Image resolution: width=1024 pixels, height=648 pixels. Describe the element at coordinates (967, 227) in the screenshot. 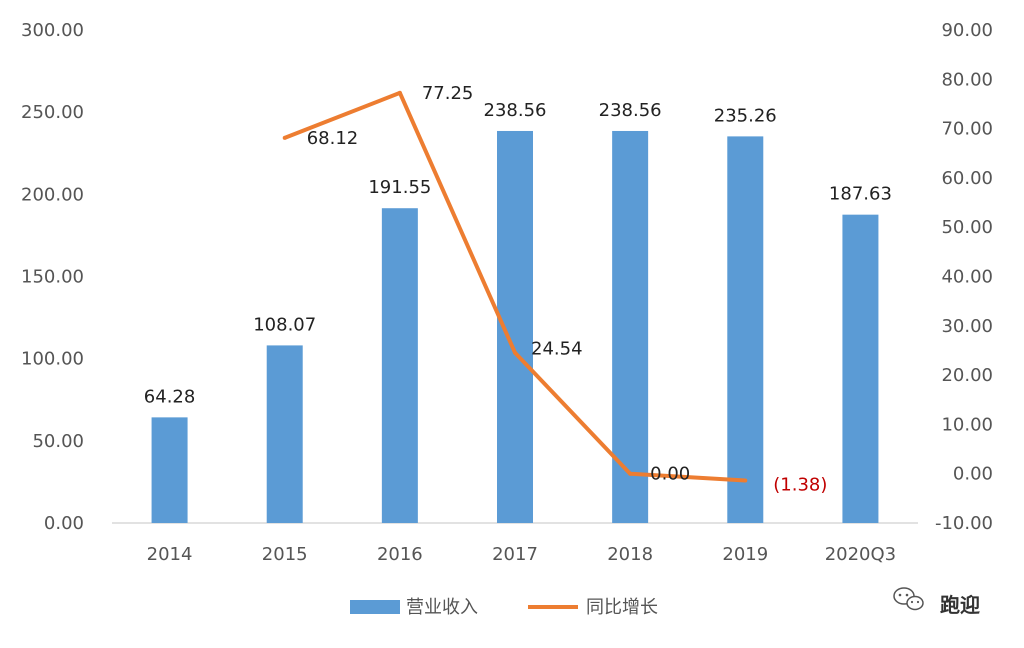

I see `right-tick-label: 50.00` at that location.